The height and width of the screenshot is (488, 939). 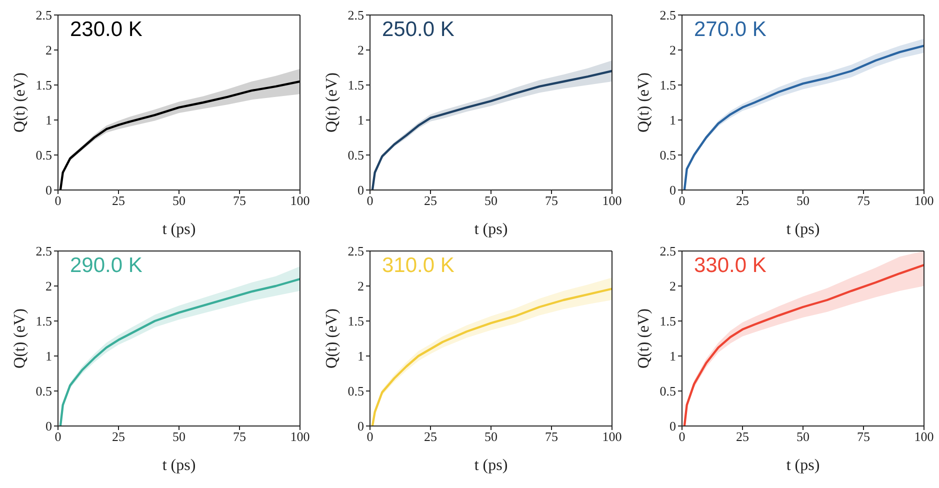 I want to click on chart-title: 230.0 K, so click(x=106, y=30).